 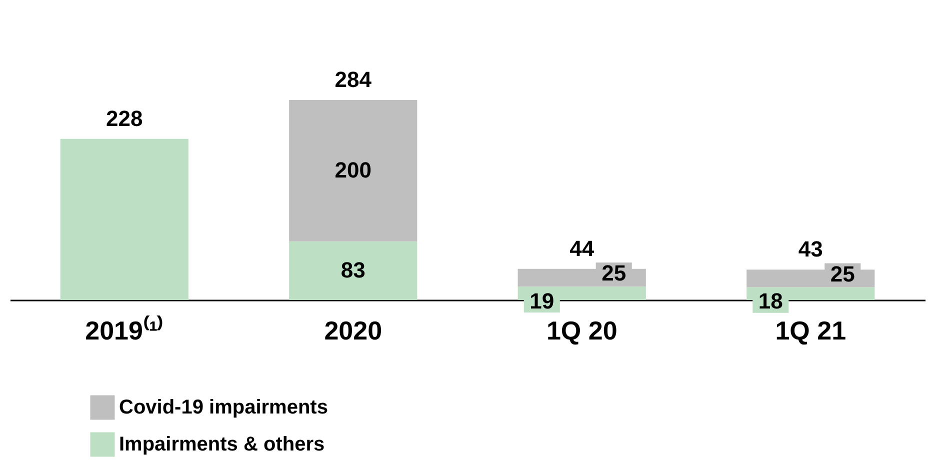 What do you see at coordinates (542, 301) in the screenshot?
I see `data-label: 19` at bounding box center [542, 301].